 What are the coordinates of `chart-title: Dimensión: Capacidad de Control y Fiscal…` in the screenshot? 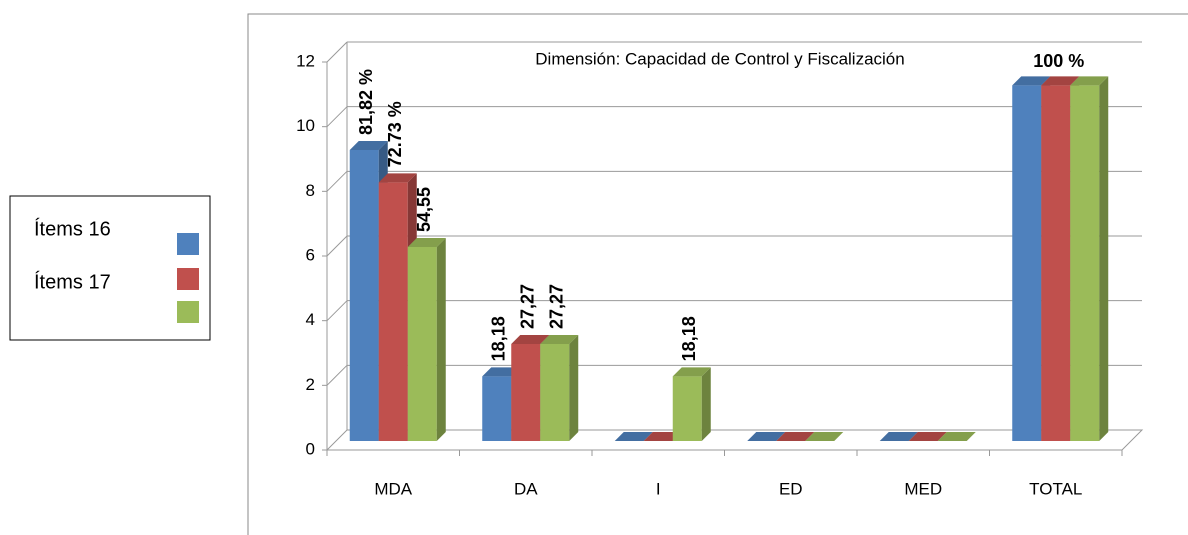 It's located at (719, 58).